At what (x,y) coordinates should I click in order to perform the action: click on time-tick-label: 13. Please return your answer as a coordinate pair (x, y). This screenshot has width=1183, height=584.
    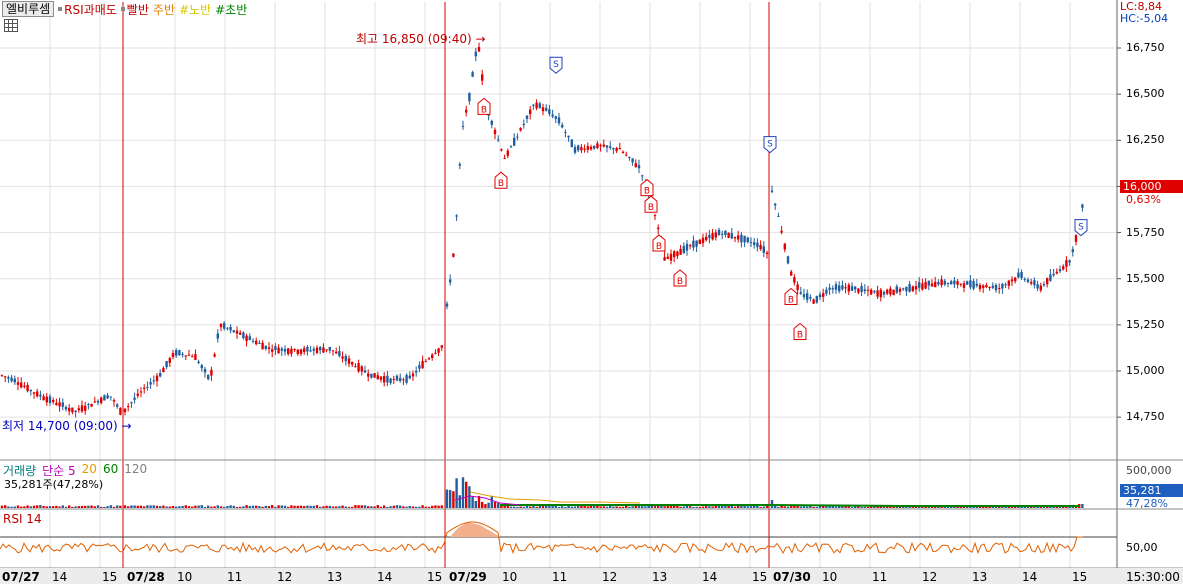
    Looking at the image, I should click on (335, 577).